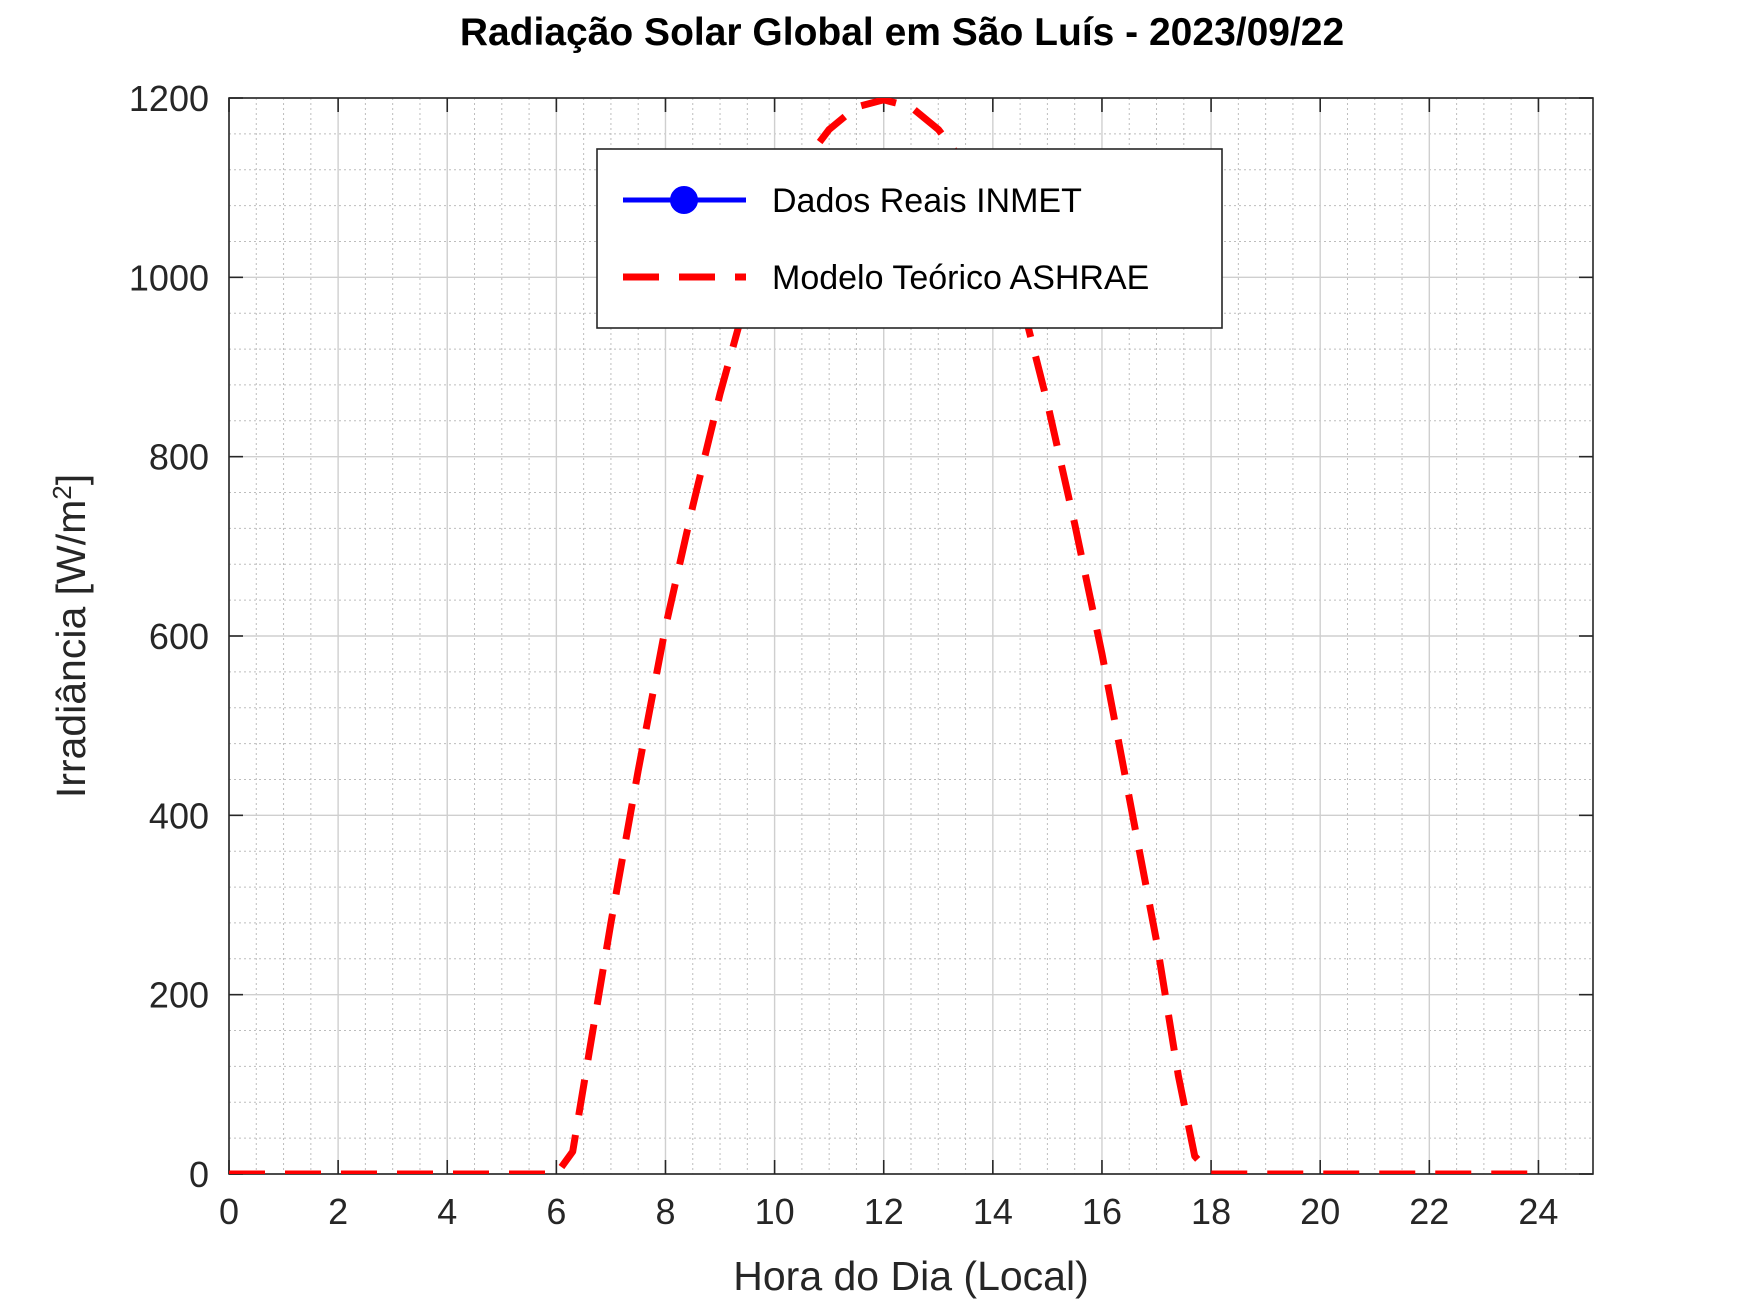 The image size is (1744, 1308). Describe the element at coordinates (179, 995) in the screenshot. I see `y-tick-label: 200` at that location.